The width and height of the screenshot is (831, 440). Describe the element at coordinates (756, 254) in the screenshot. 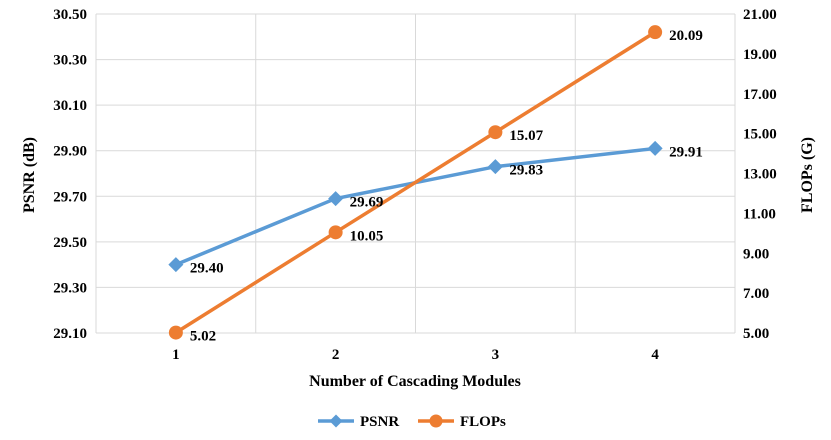

I see `right-tick-label: 9.00` at that location.